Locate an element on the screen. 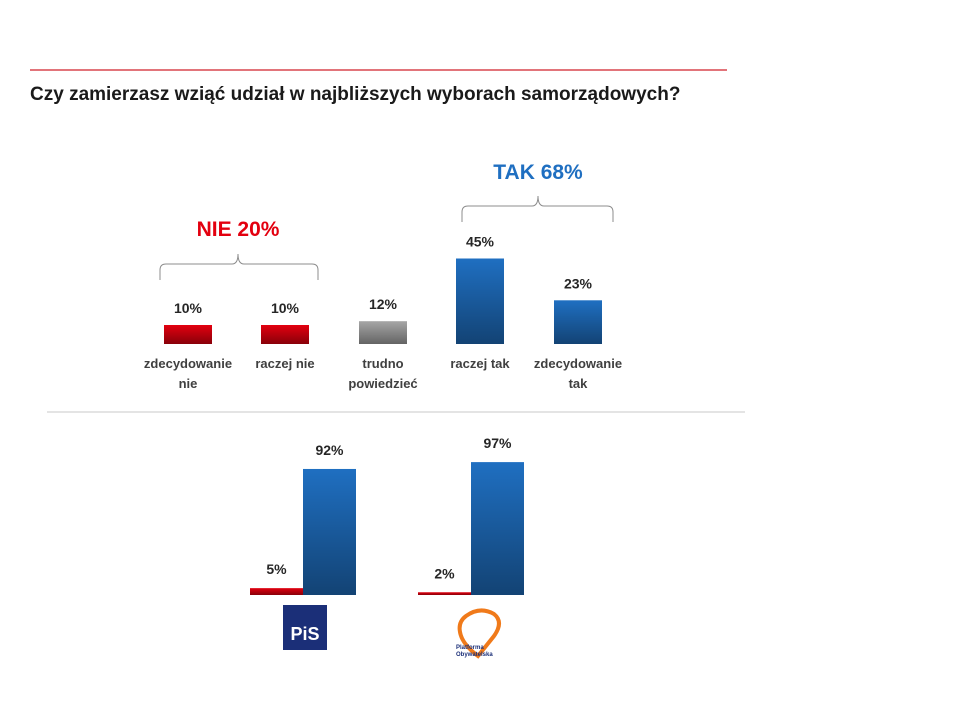 This screenshot has width=960, height=720. category-label: raczej nie is located at coordinates (285, 363).